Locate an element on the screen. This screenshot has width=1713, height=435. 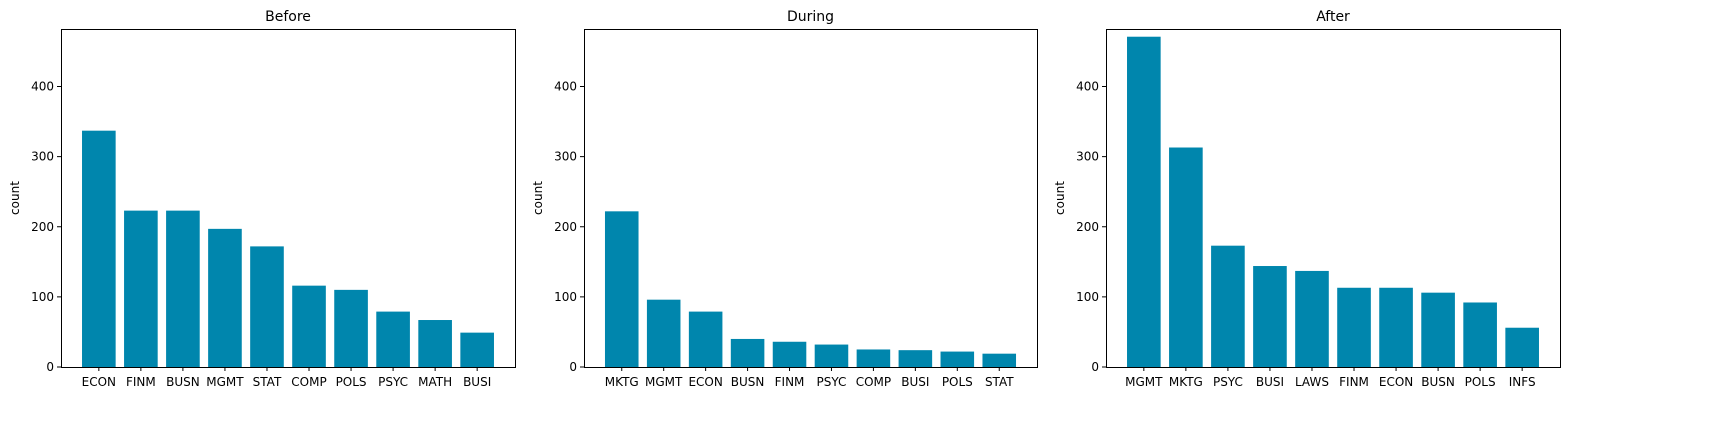
chart-title: After is located at coordinates (1333, 17).